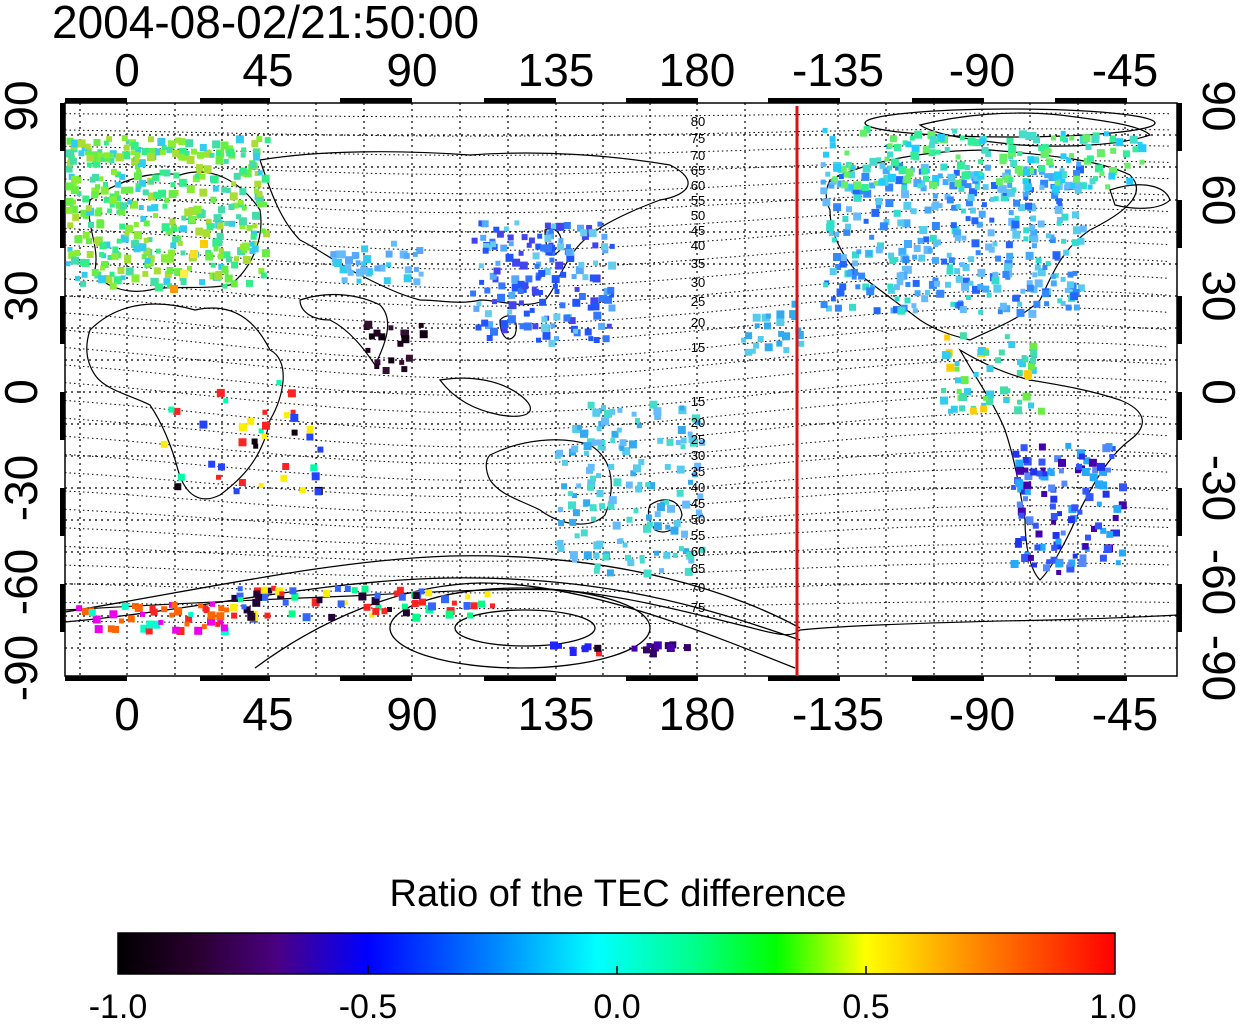  I want to click on contour-label: 50, so click(698, 519).